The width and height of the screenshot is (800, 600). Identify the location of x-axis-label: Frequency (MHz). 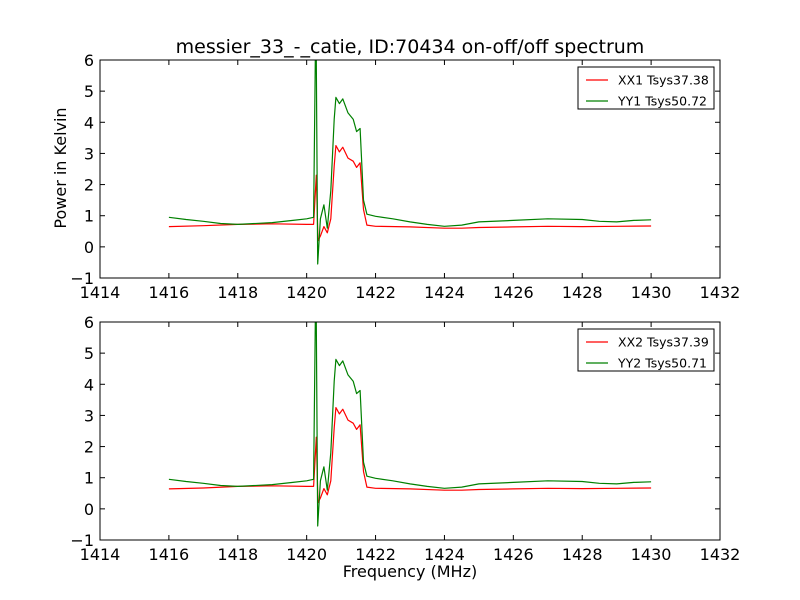
(410, 571).